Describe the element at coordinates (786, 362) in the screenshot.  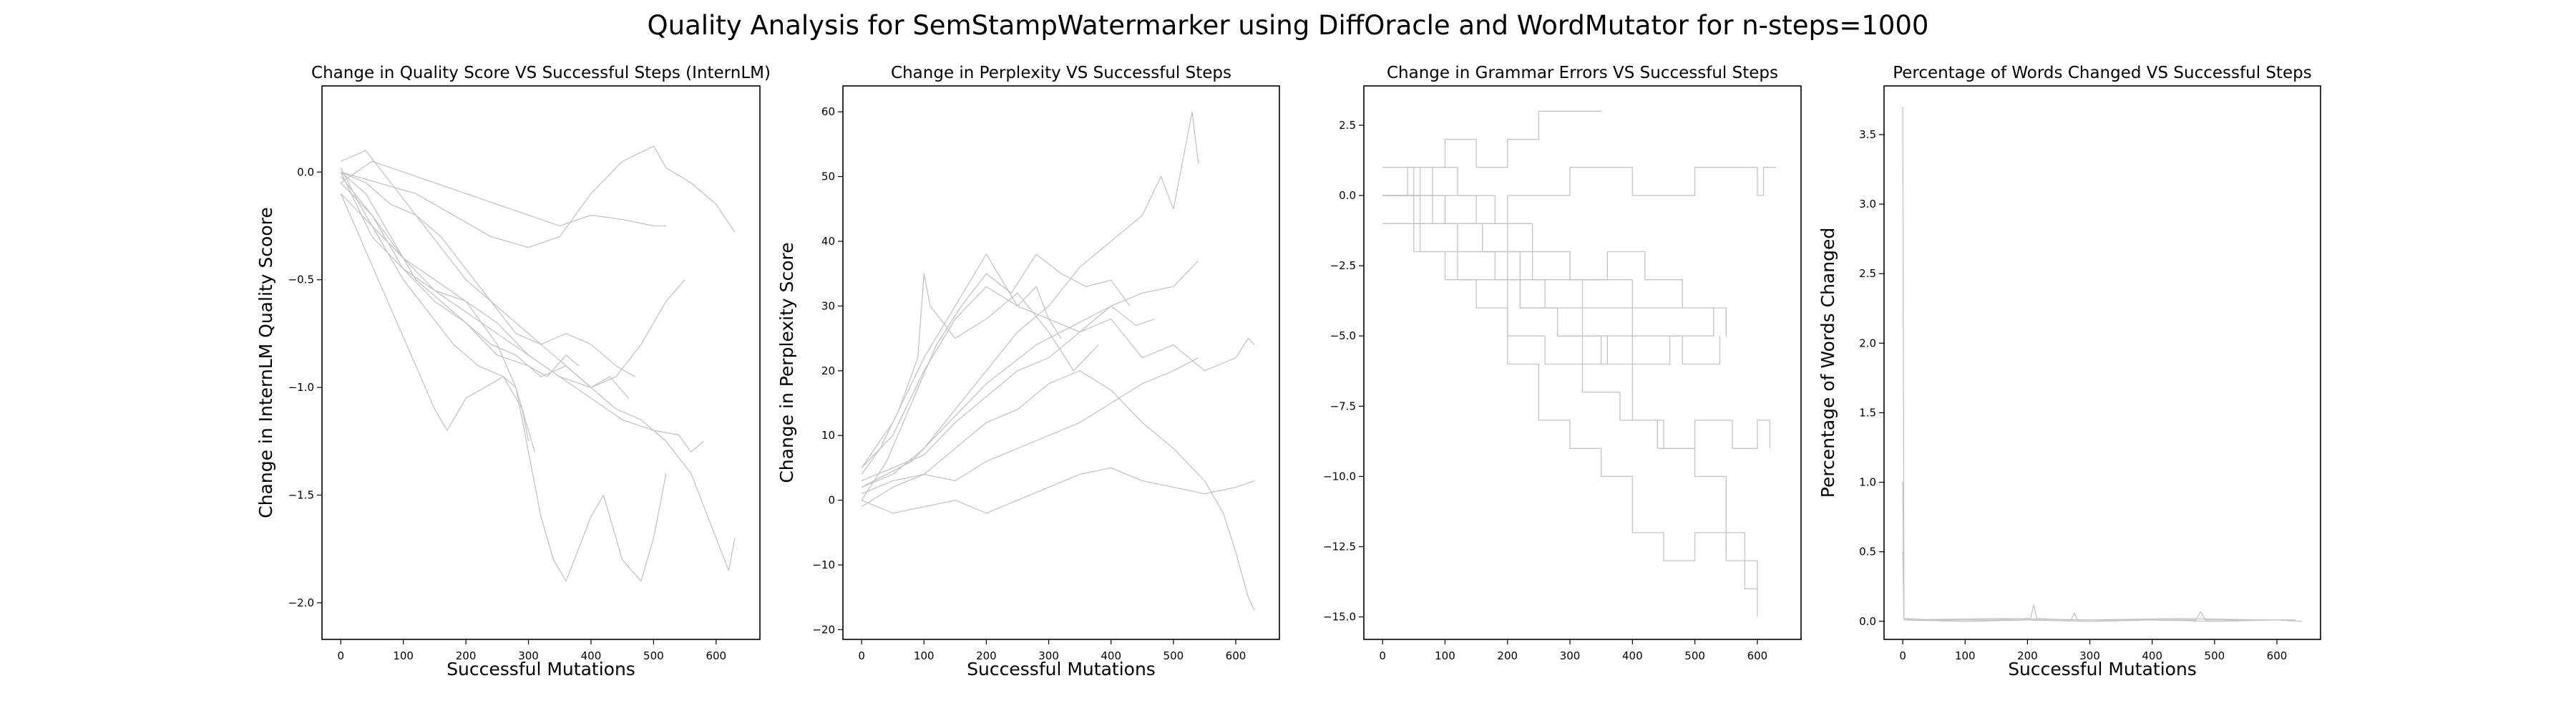
I see `y-axis-label: Change in Perplexity Score` at that location.